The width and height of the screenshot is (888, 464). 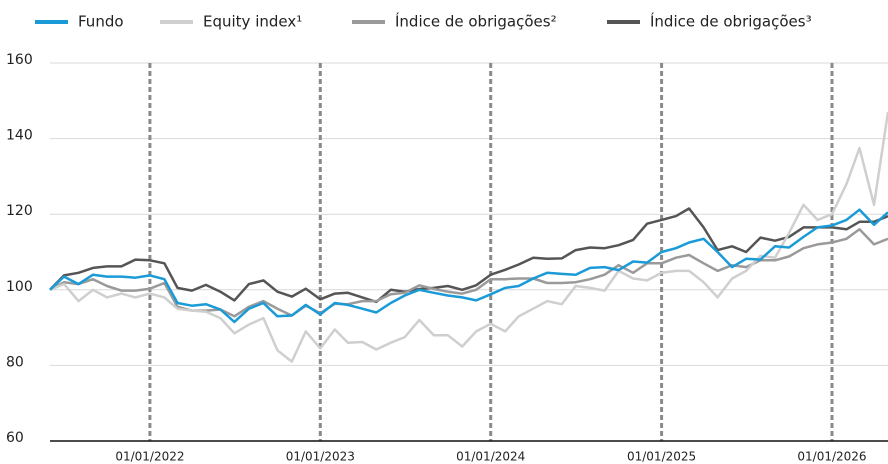 What do you see at coordinates (15, 362) in the screenshot?
I see `y-tick-label: 80` at bounding box center [15, 362].